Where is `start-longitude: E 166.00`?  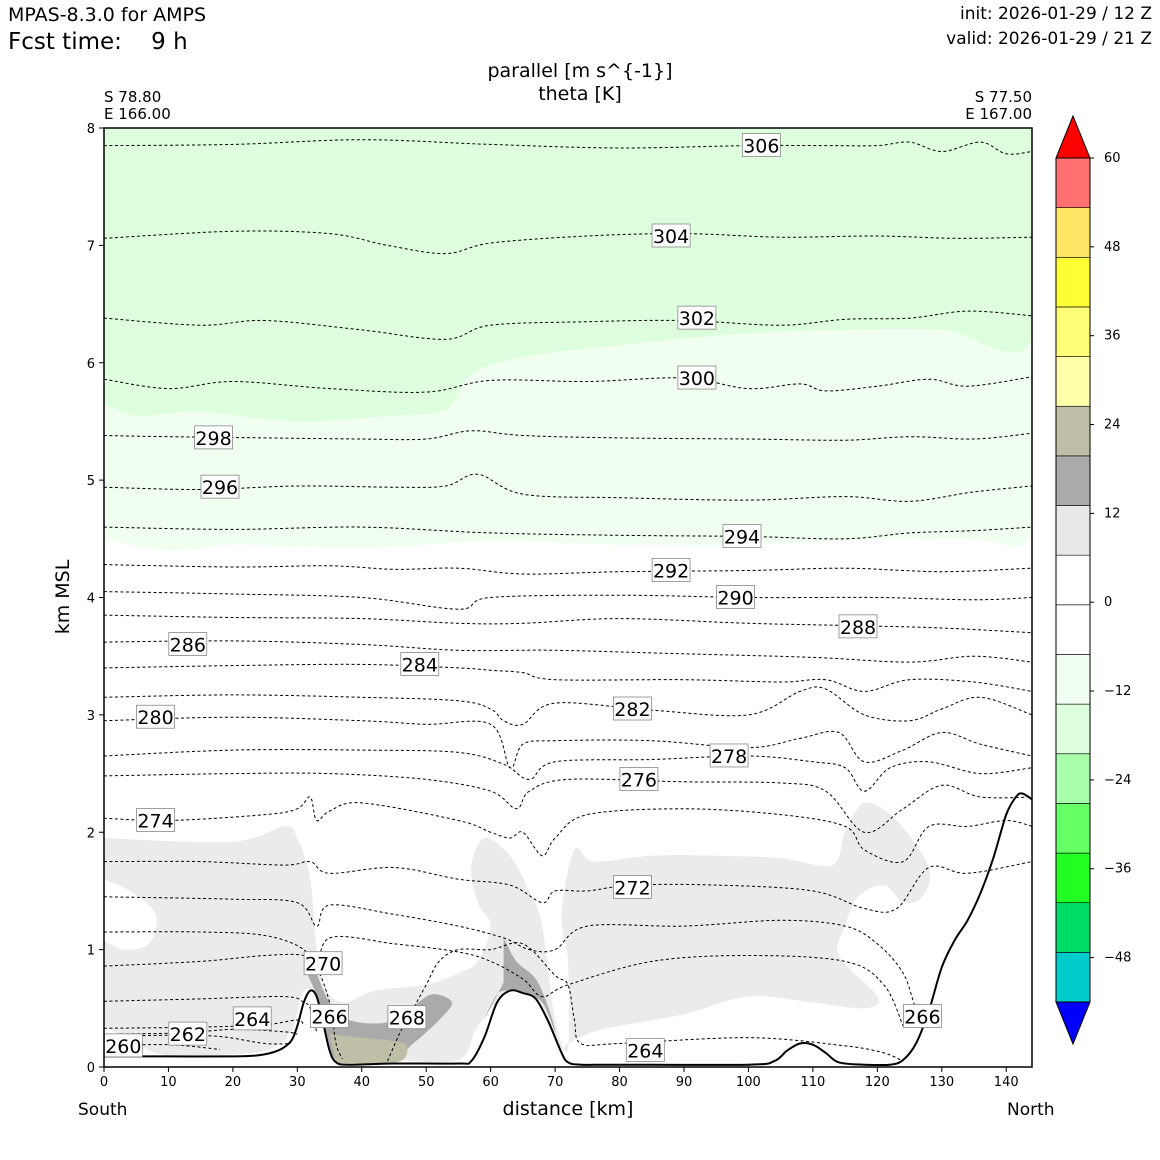
start-longitude: E 166.00 is located at coordinates (137, 114).